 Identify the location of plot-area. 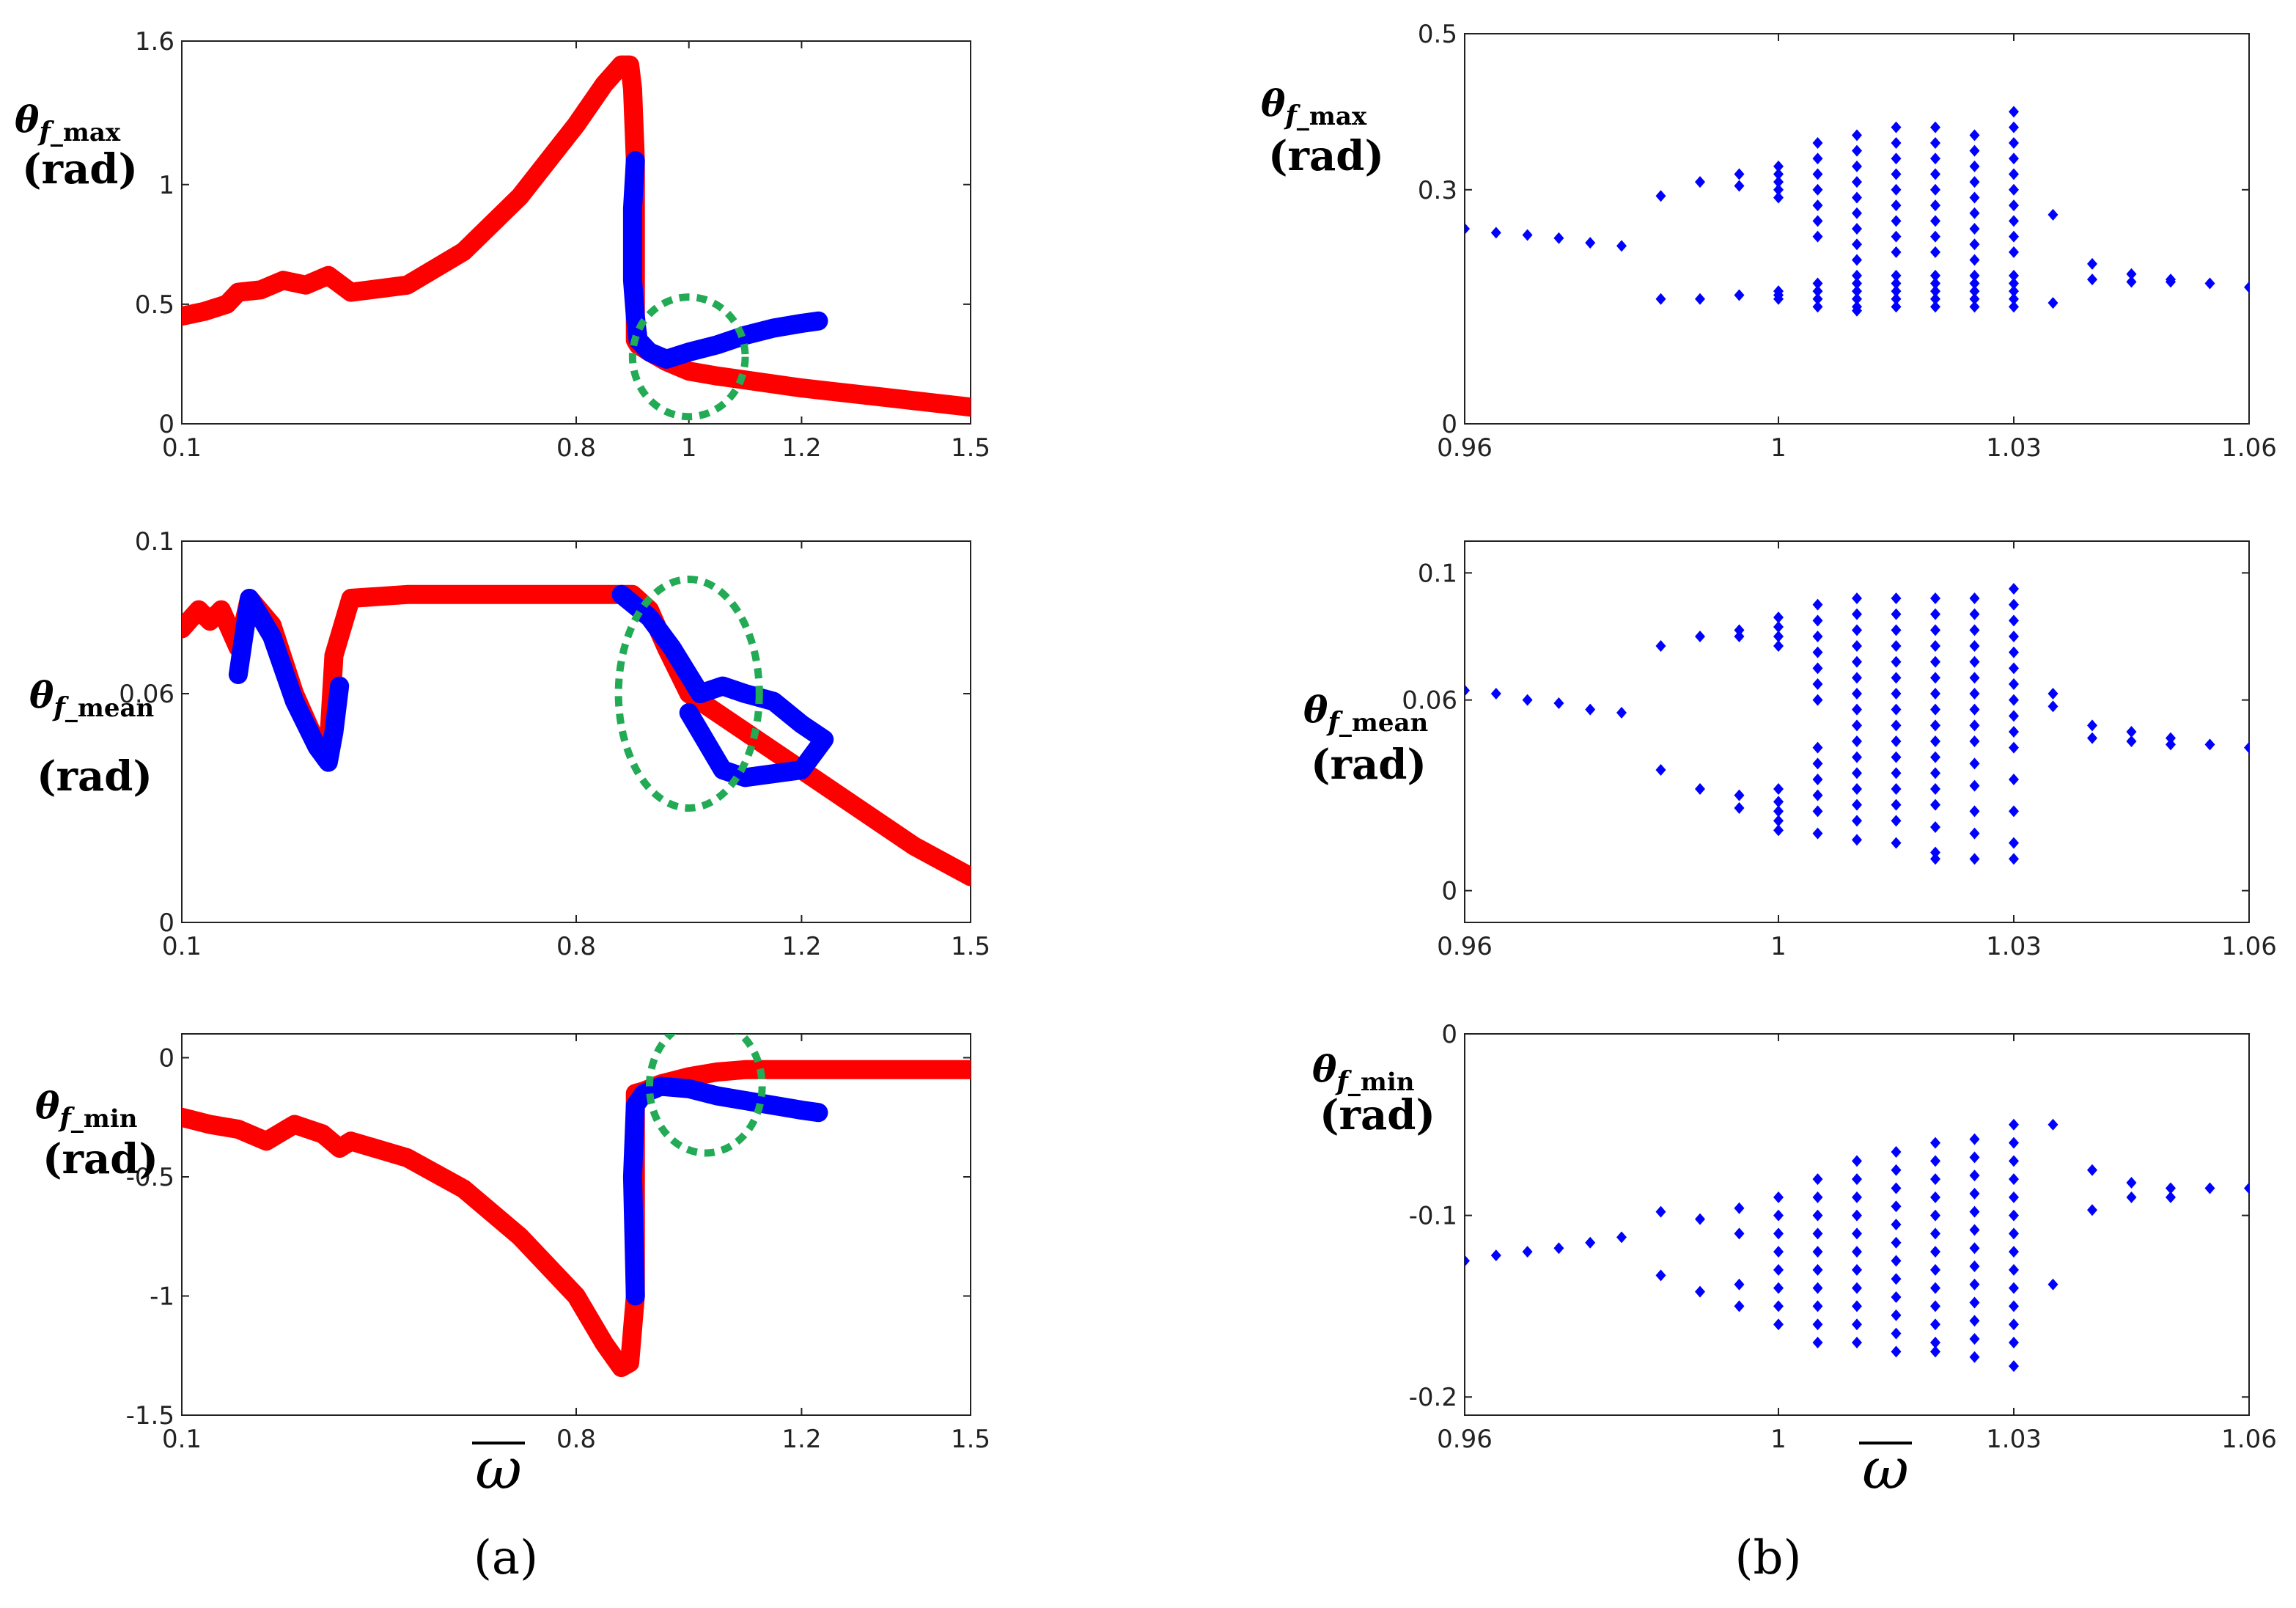
(1857, 211).